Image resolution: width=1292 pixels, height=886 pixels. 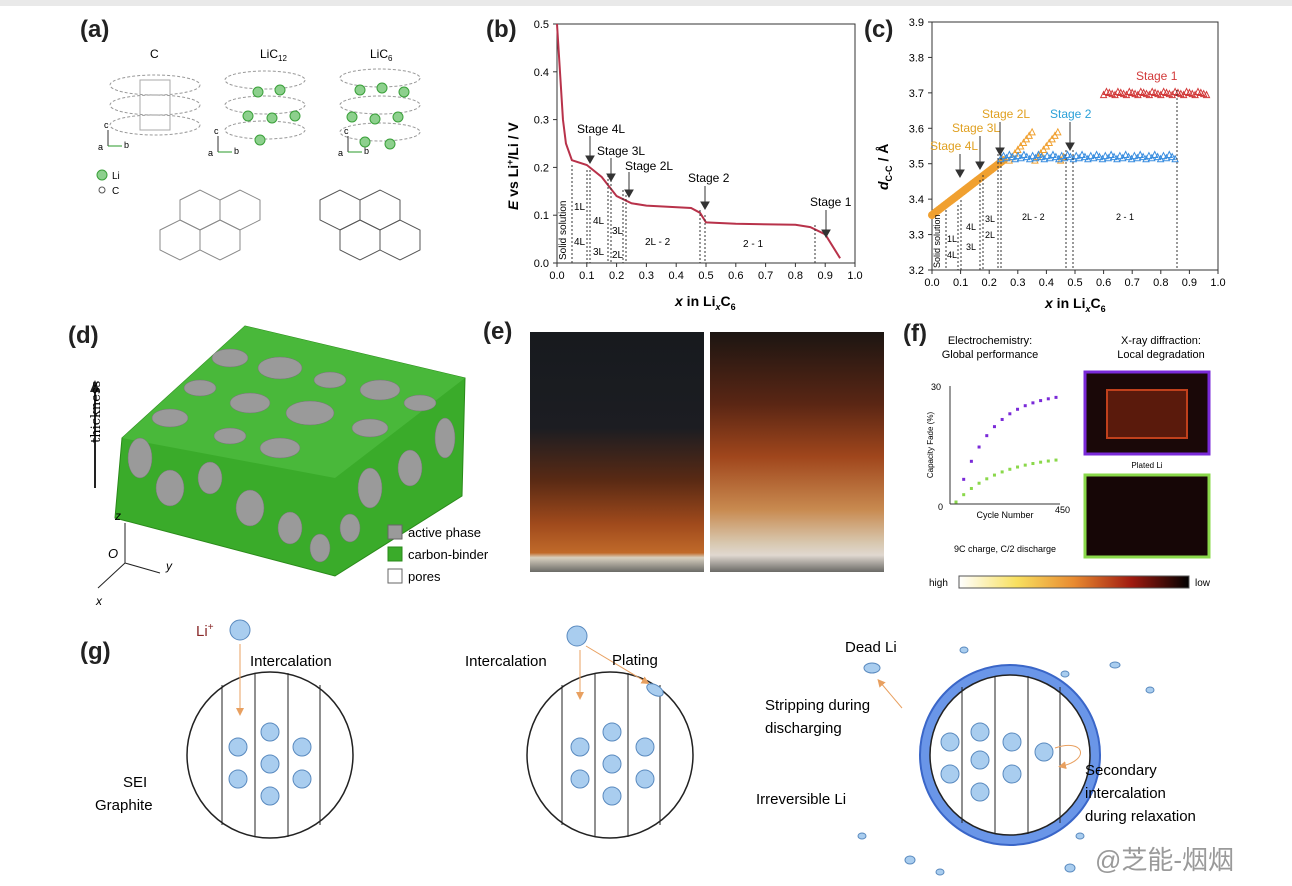 What do you see at coordinates (513, 166) in the screenshot?
I see `voltage-y-label: E vs Li+/Li / V` at bounding box center [513, 166].